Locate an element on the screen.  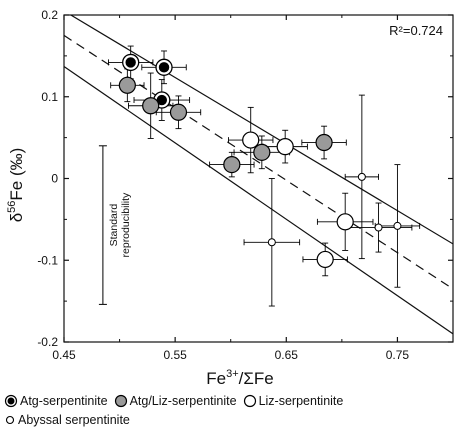
legend-label: Abyssal serpentinite is located at coordinates (74, 419).